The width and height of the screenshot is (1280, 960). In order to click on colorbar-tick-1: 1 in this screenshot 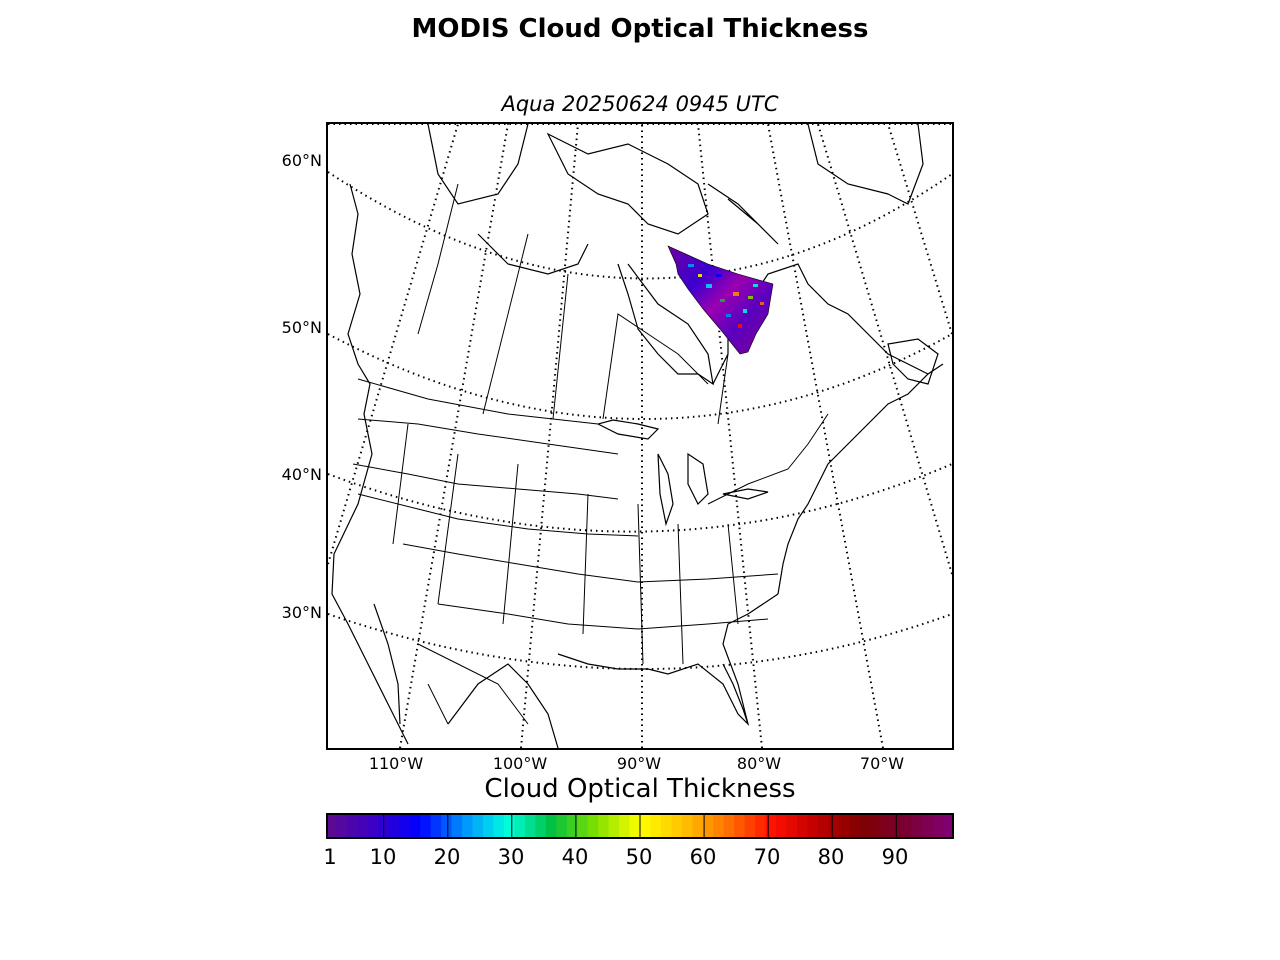, I will do `click(330, 857)`.